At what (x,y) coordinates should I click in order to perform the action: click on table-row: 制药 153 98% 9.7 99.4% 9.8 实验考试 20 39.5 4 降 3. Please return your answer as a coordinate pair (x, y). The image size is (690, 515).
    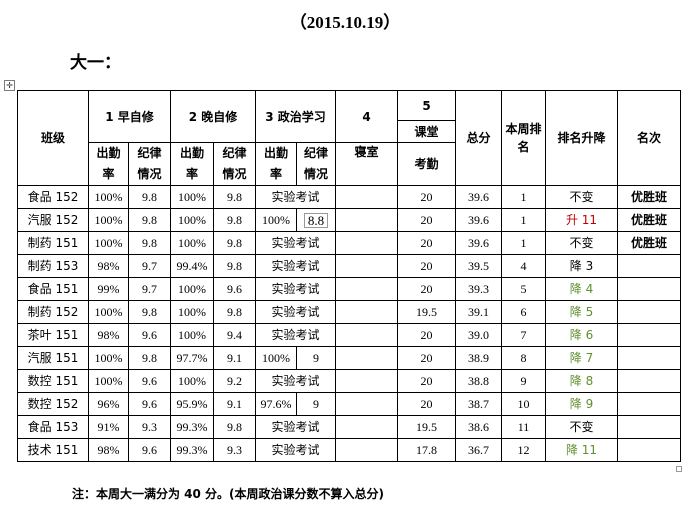
    Looking at the image, I should click on (349, 266).